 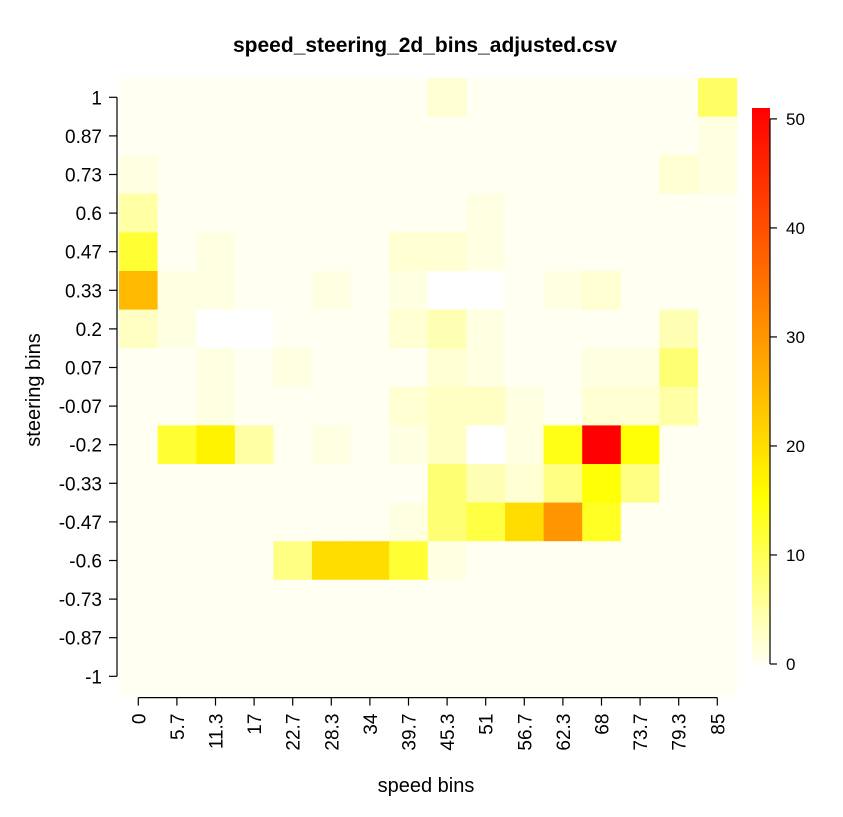 What do you see at coordinates (96, 98) in the screenshot?
I see `y-tick-label: 1` at bounding box center [96, 98].